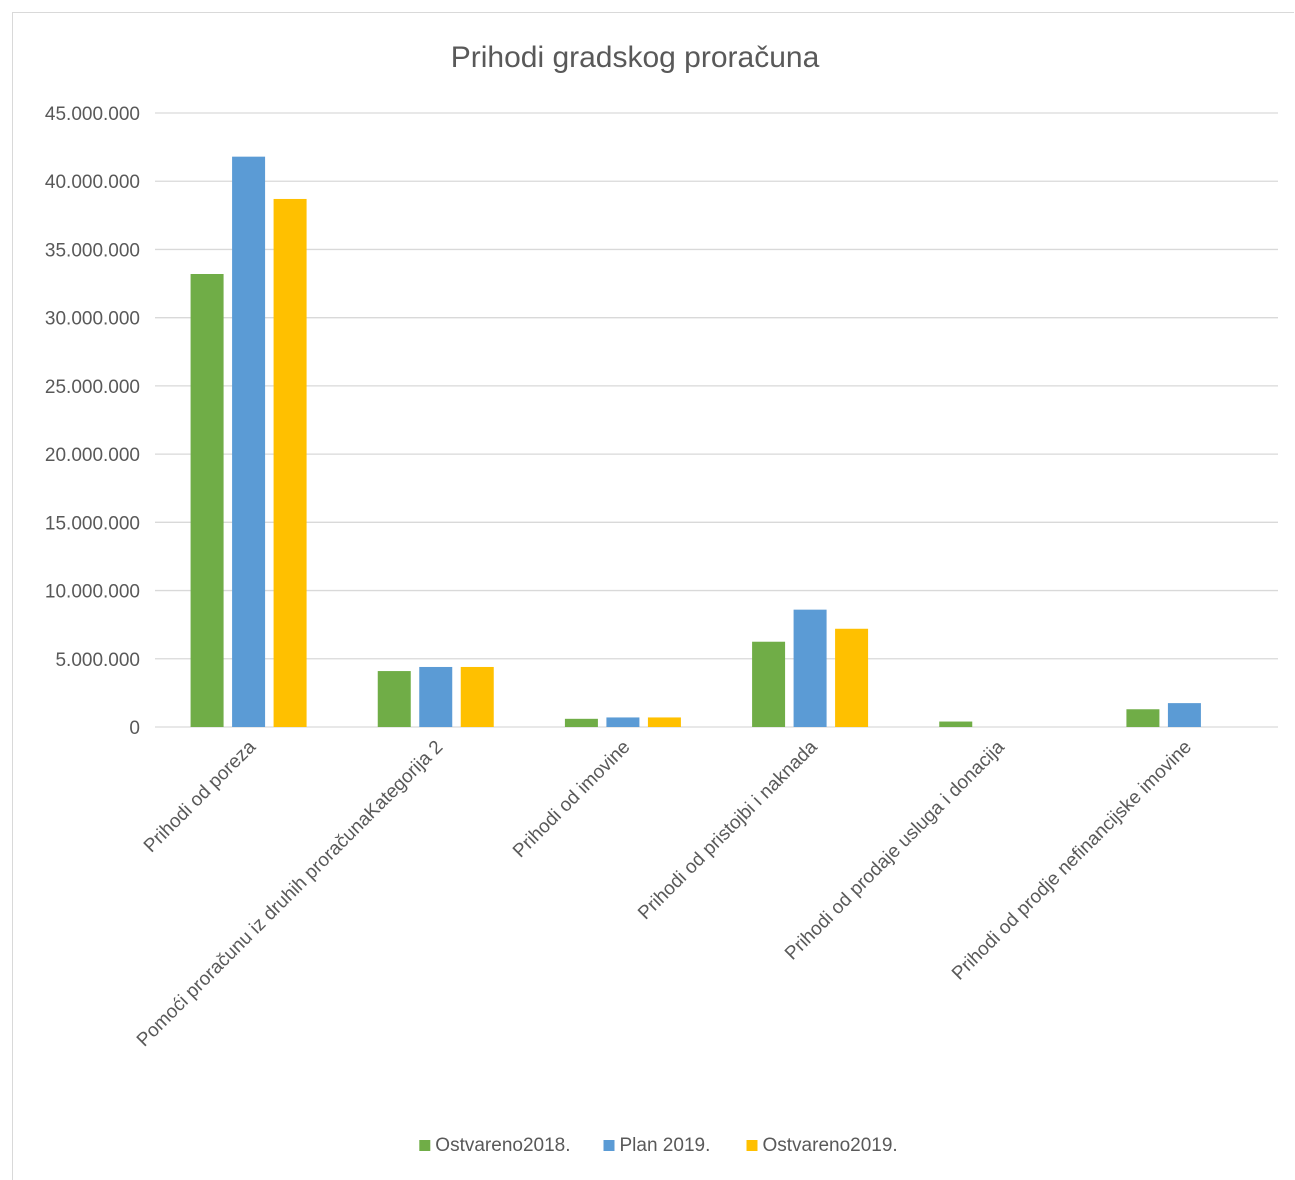 This screenshot has height=1180, width=1295. What do you see at coordinates (200, 796) in the screenshot?
I see `x-tick-label: Prihodi od poreza` at bounding box center [200, 796].